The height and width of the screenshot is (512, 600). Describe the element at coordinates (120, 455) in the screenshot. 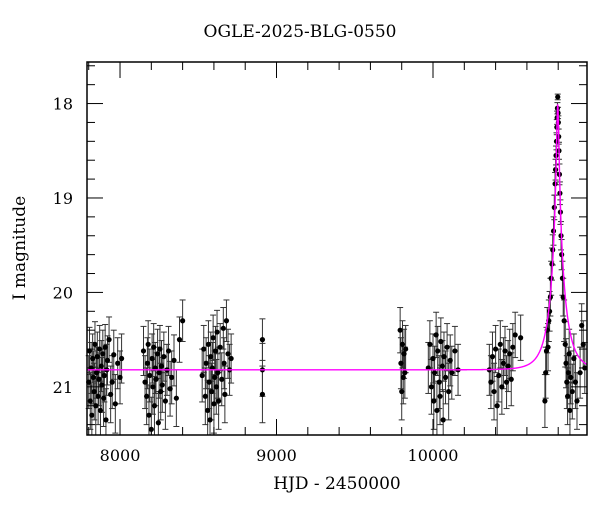

I see `x-tick-label: 8000` at that location.